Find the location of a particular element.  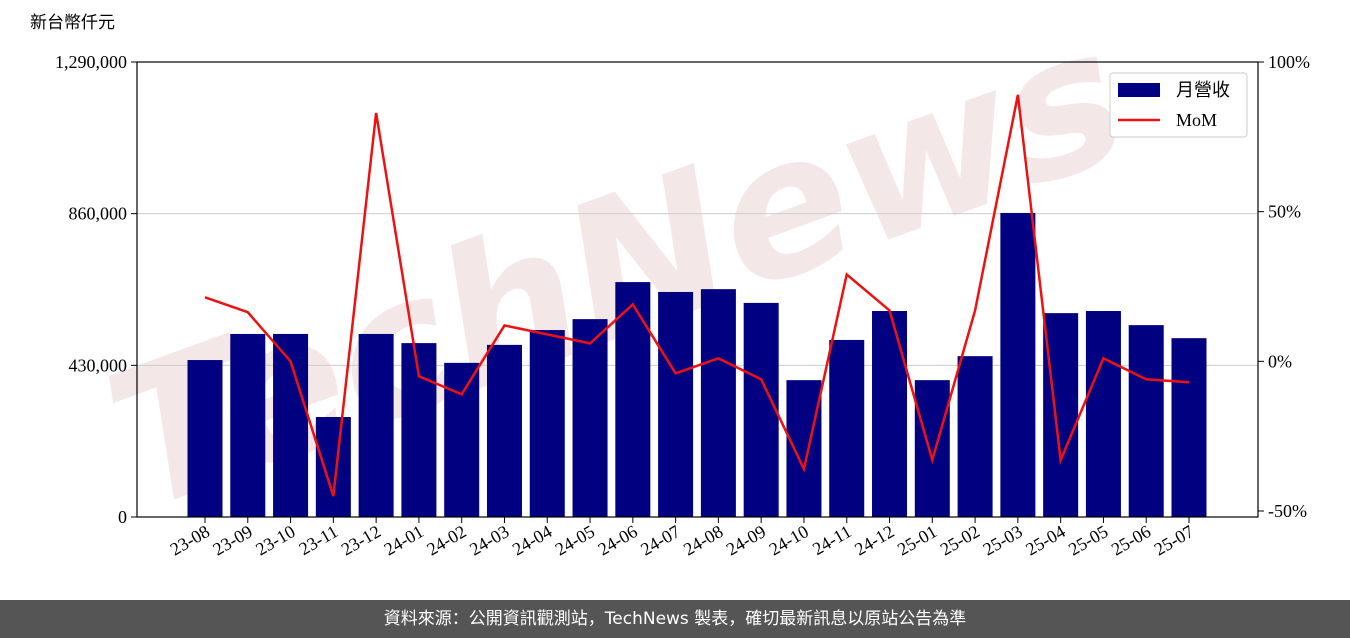

x-tick-label: 25-02 is located at coordinates (960, 540).